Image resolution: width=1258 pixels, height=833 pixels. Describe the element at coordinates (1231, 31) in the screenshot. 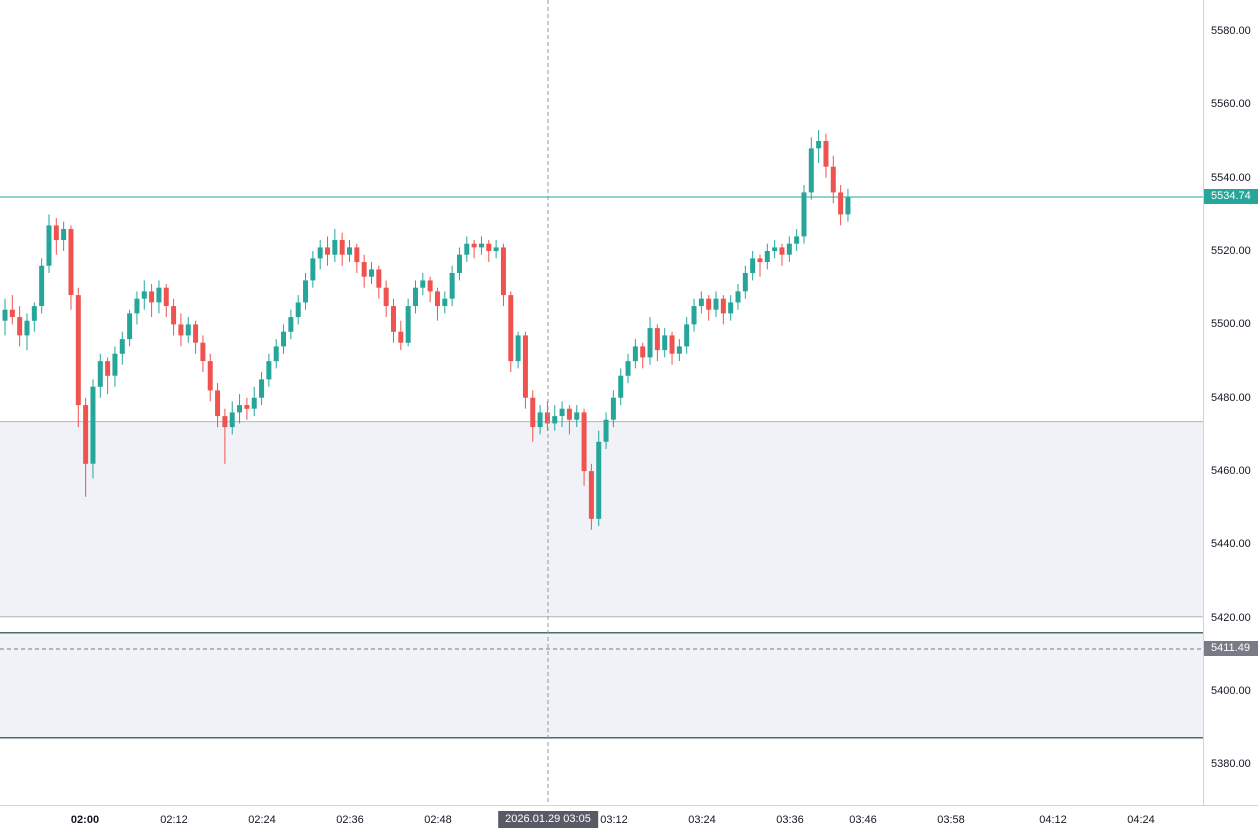

I see `price-tick-label: 5580.00` at that location.